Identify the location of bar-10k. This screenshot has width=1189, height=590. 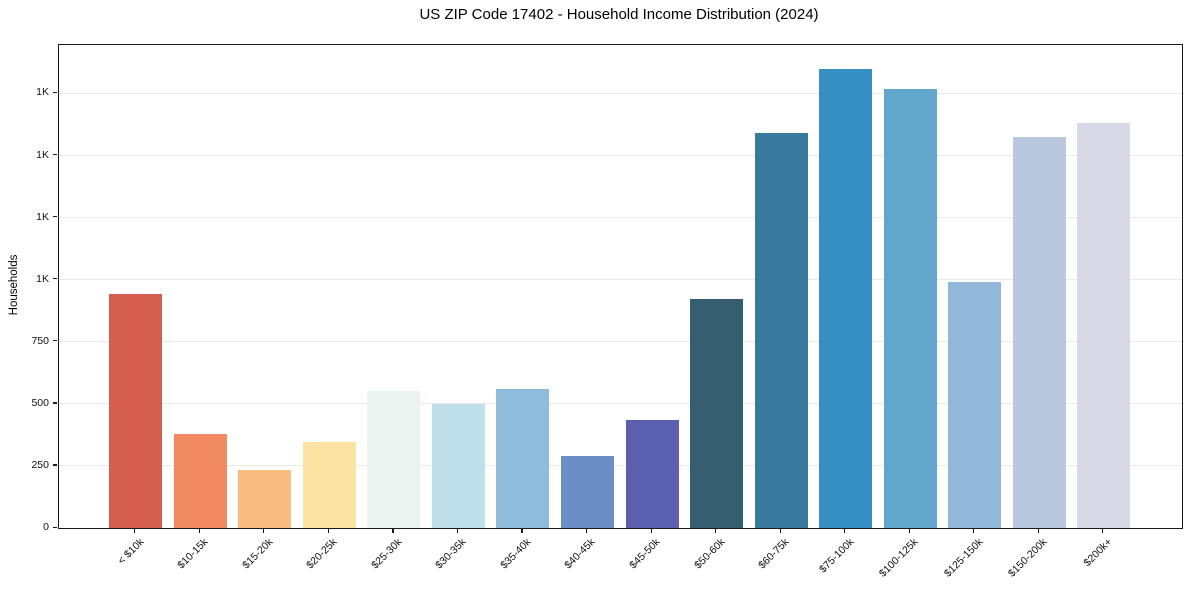
(136, 410).